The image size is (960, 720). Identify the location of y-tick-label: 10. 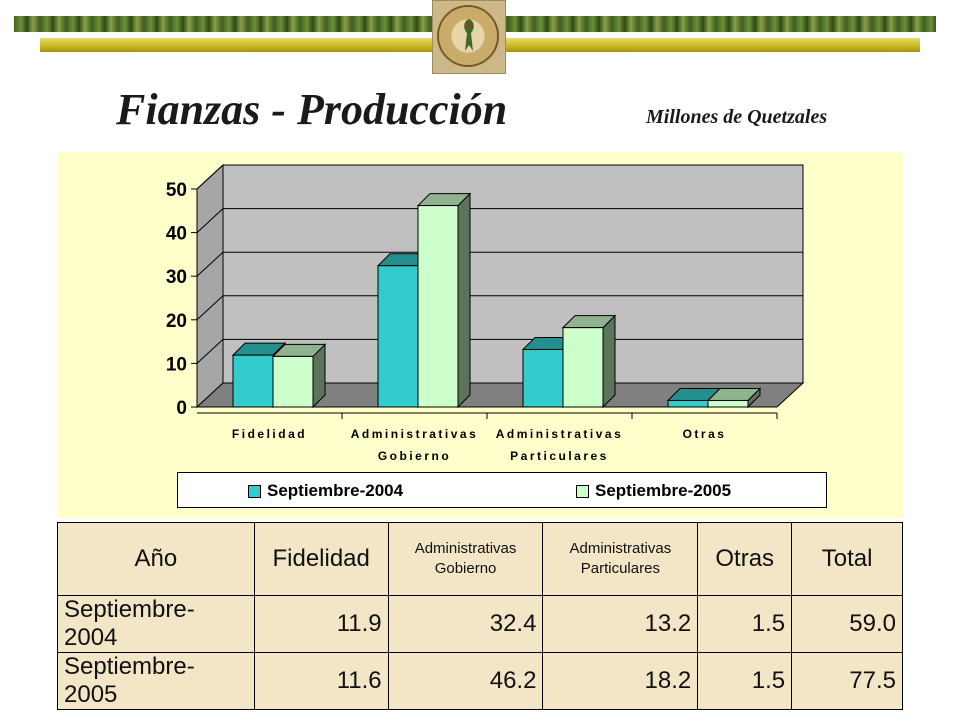
(176, 364).